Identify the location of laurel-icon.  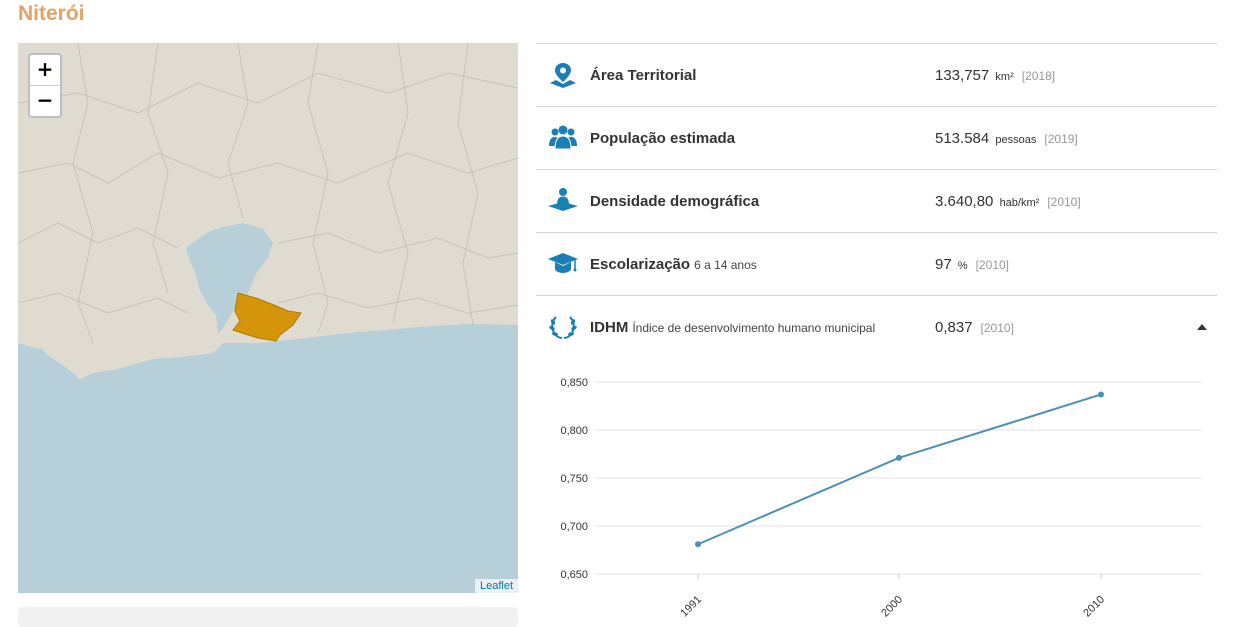
(563, 327).